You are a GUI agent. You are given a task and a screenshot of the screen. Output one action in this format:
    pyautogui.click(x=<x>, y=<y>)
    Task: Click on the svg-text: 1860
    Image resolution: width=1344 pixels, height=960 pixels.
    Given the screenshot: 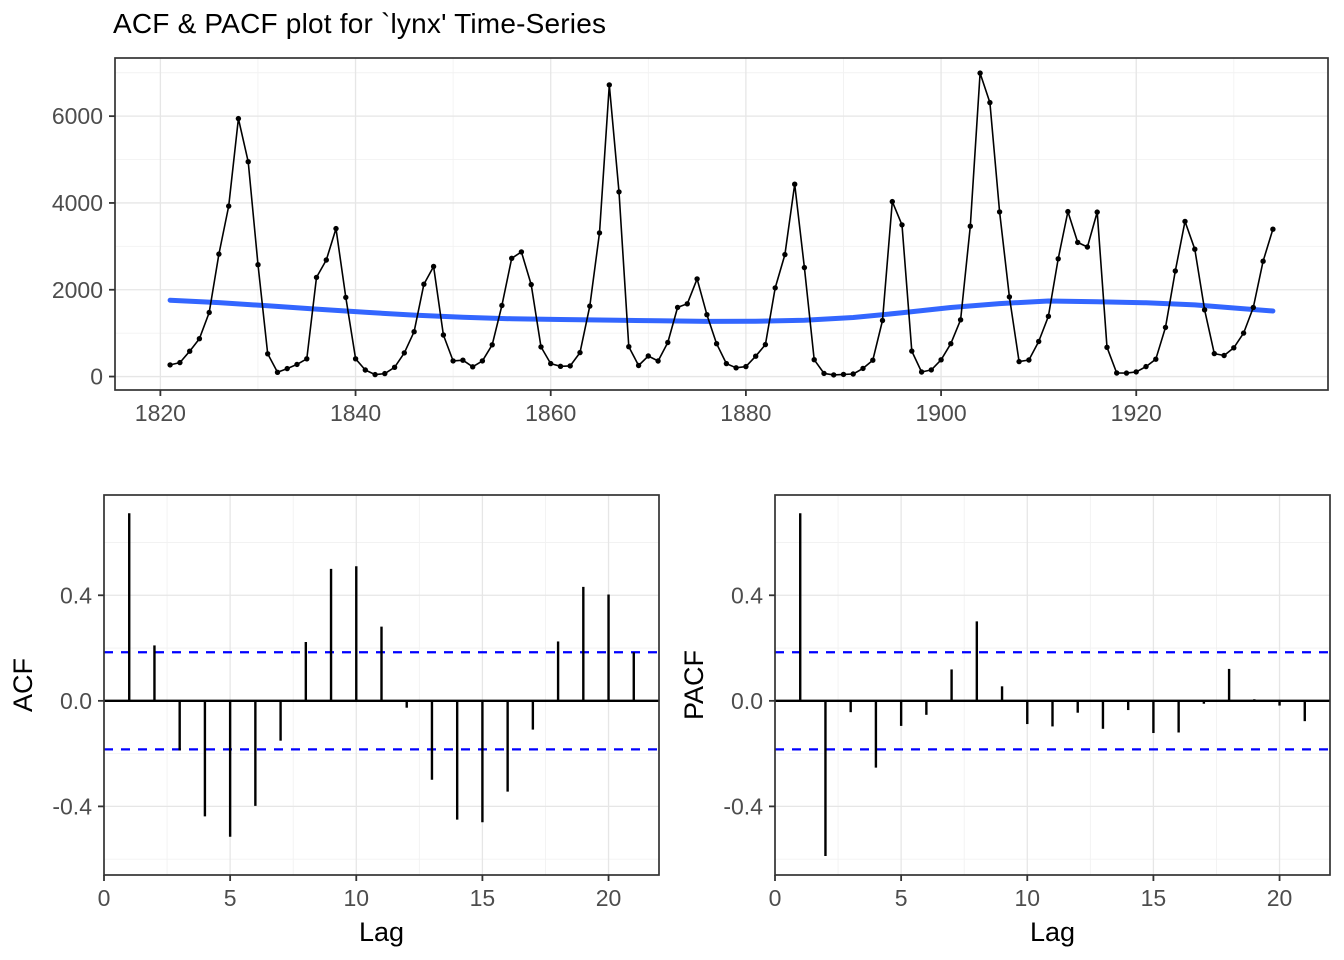 What is the action you would take?
    pyautogui.click(x=550, y=413)
    